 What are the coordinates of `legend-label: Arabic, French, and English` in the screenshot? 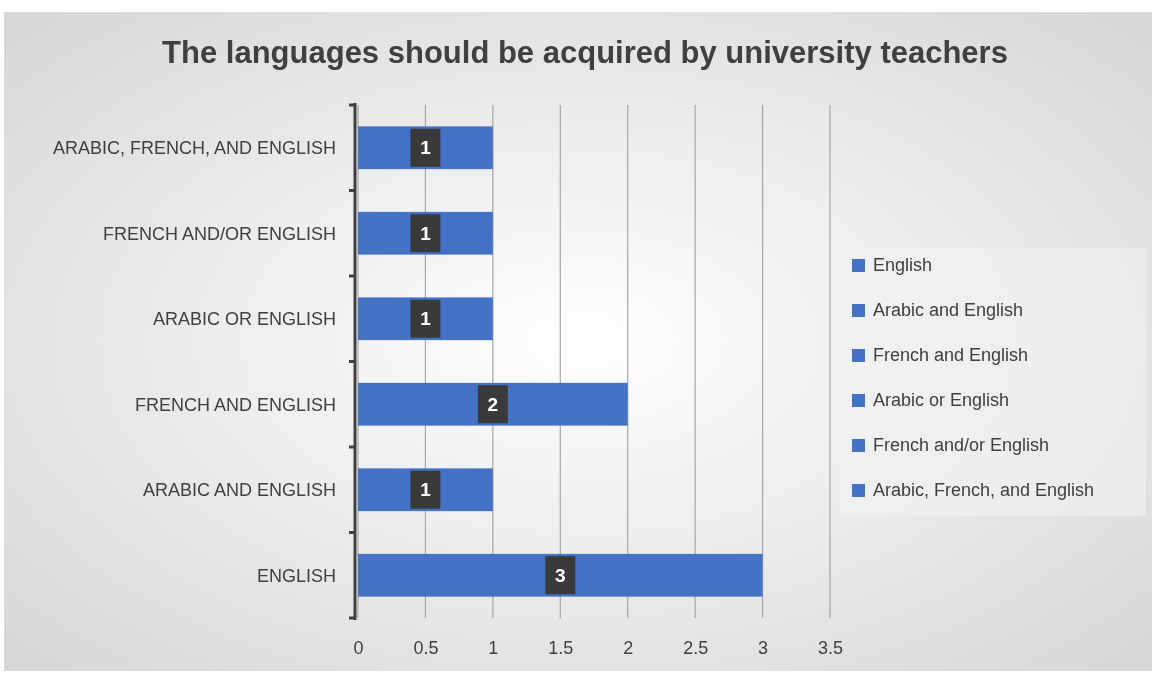 It's located at (984, 490).